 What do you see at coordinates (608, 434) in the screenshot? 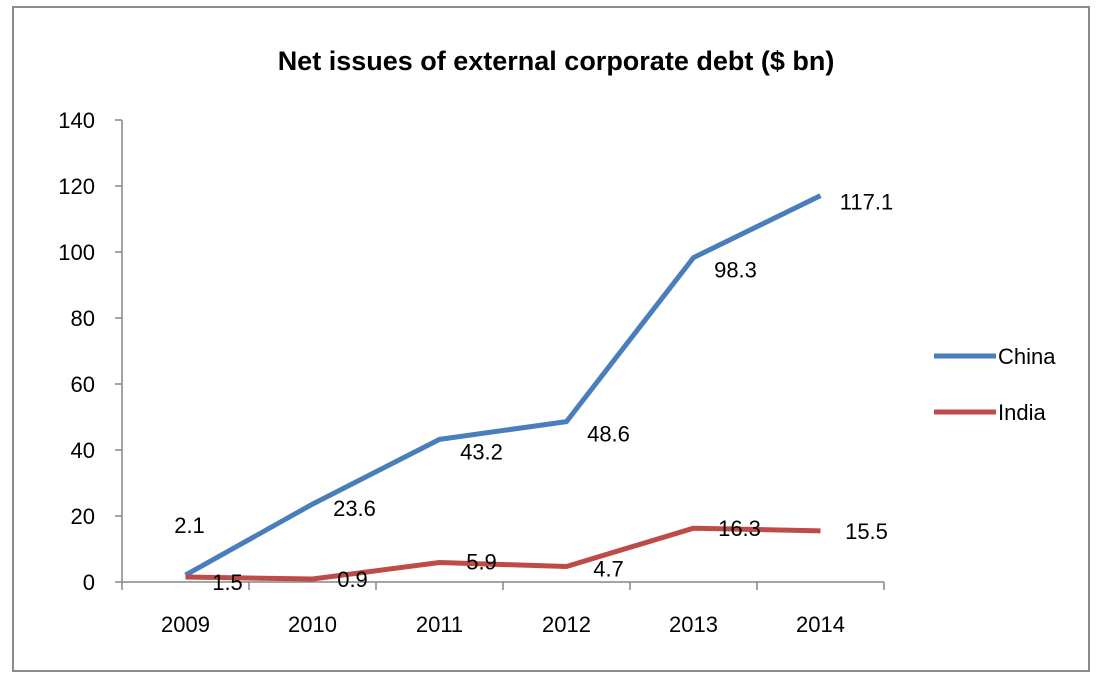
I see `data-label-china: 48.6` at bounding box center [608, 434].